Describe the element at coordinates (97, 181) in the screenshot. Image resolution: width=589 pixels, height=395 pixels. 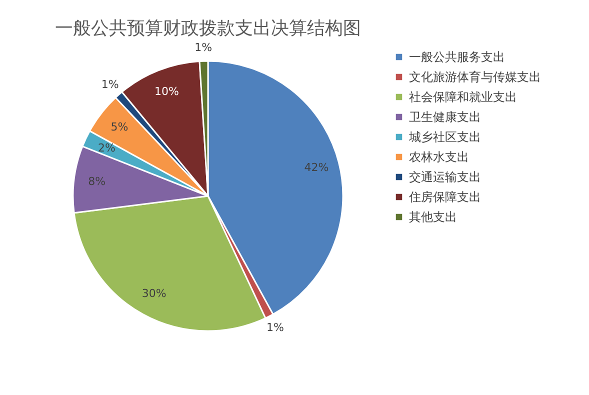
I see `data-label: 8%` at that location.